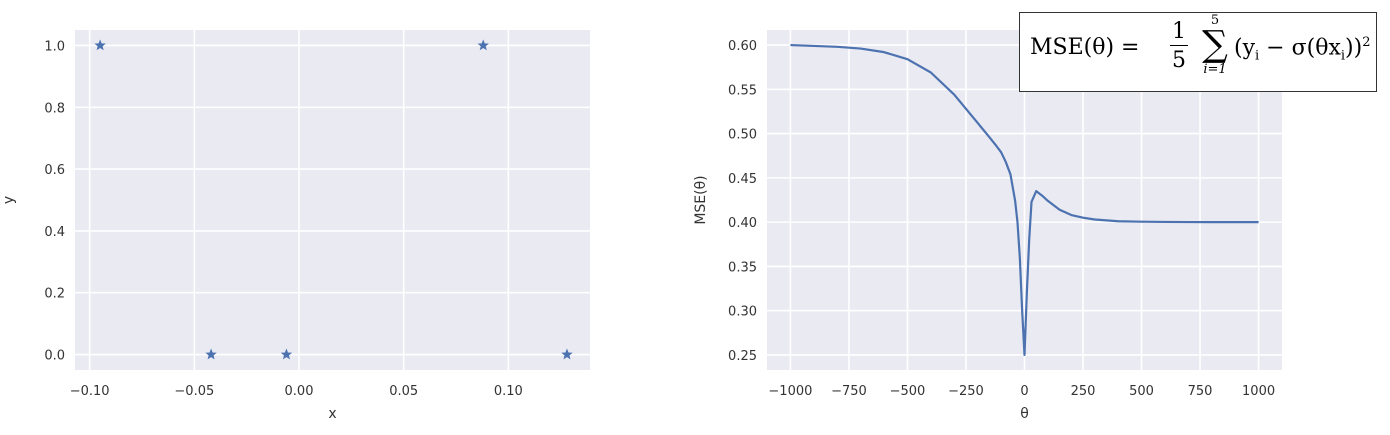 This screenshot has height=435, width=1390. I want to click on formula-numerator: 1, so click(1179, 31).